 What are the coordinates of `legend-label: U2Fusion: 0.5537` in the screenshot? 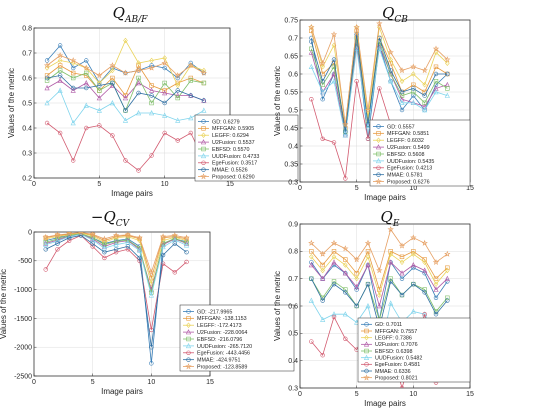 It's located at (233, 143).